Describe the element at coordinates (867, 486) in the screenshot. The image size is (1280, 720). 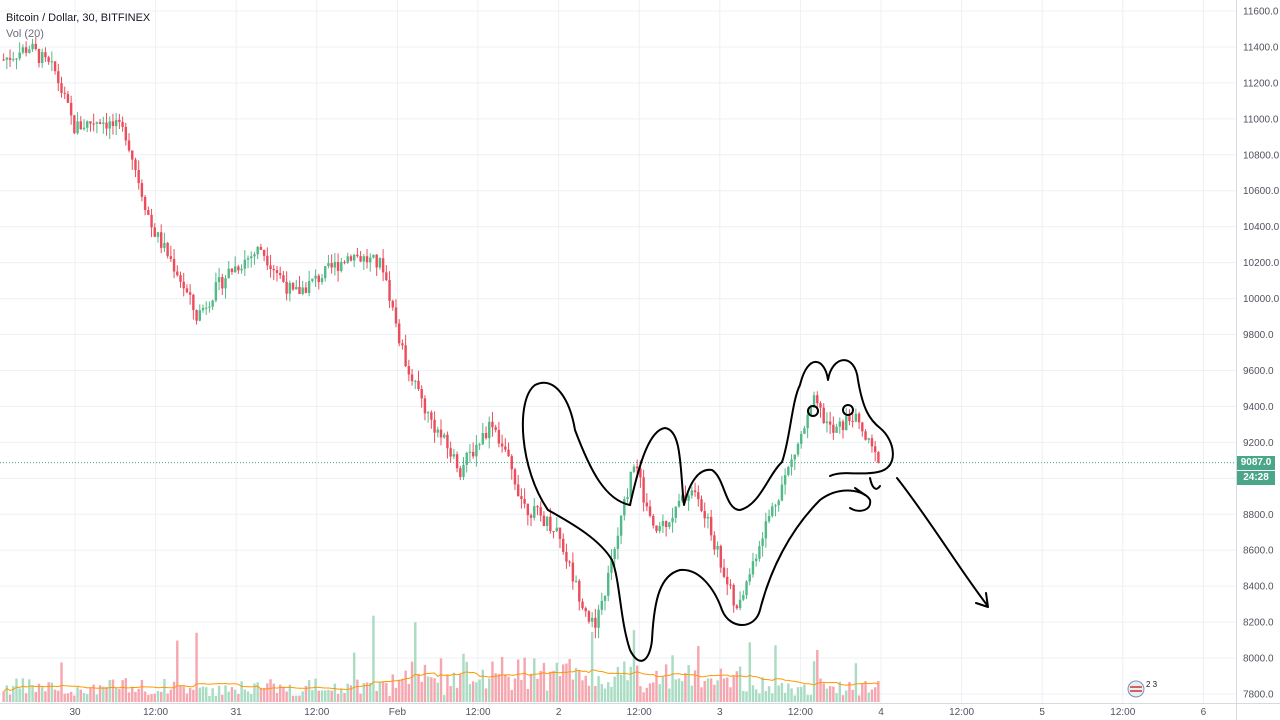
I see `drawing-feet` at that location.